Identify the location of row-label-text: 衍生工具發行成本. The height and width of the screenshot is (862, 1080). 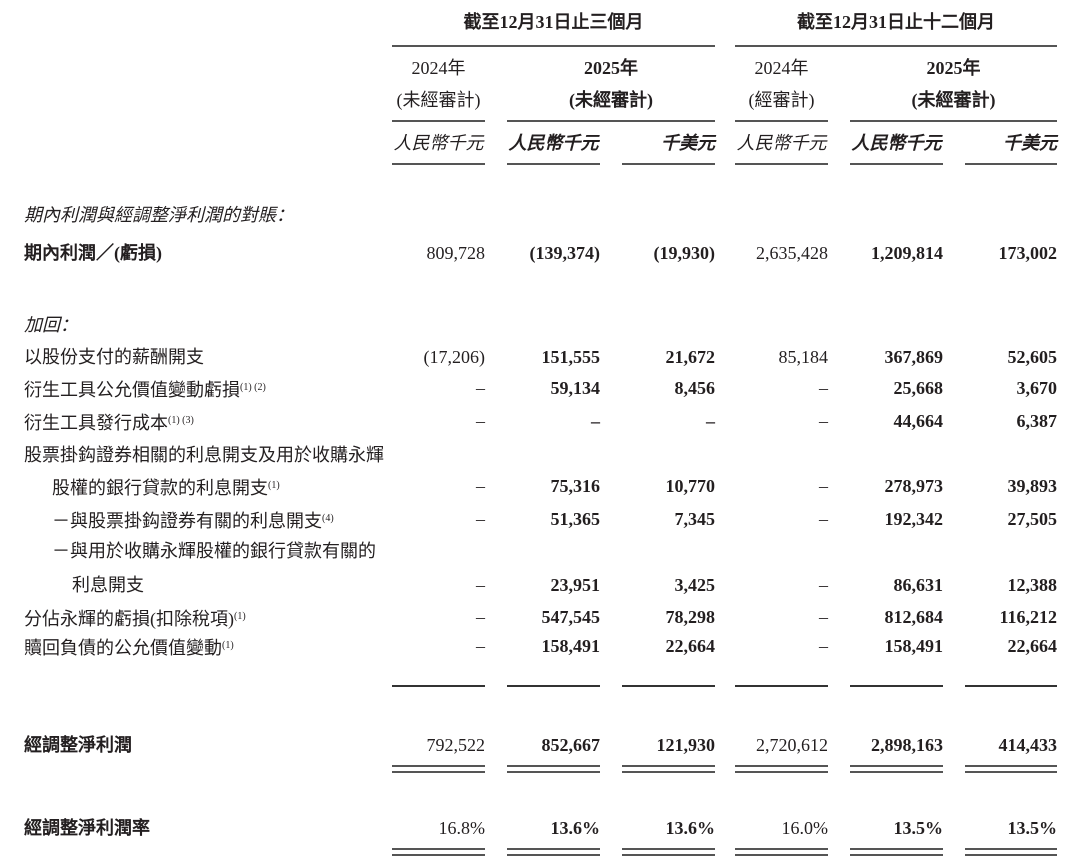
(96, 423).